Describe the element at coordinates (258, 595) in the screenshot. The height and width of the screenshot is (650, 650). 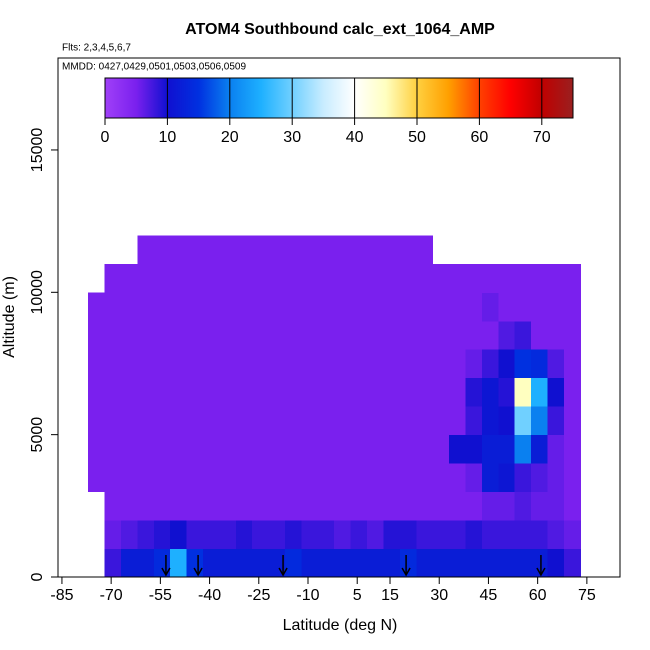
I see `x-tick-label: -25` at that location.